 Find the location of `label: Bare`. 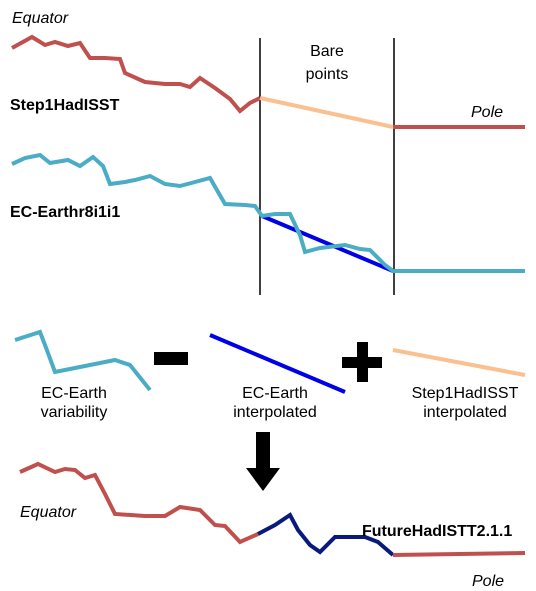

label: Bare is located at coordinates (327, 51).